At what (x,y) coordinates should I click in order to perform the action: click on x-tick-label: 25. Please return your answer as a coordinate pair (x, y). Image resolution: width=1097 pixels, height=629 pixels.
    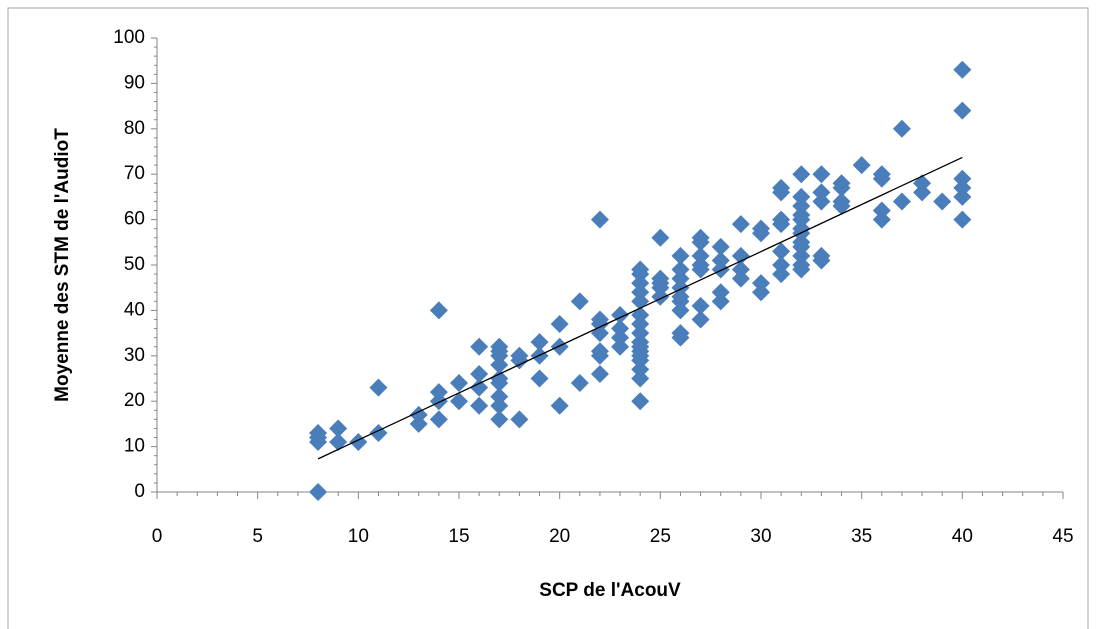
    Looking at the image, I should click on (660, 536).